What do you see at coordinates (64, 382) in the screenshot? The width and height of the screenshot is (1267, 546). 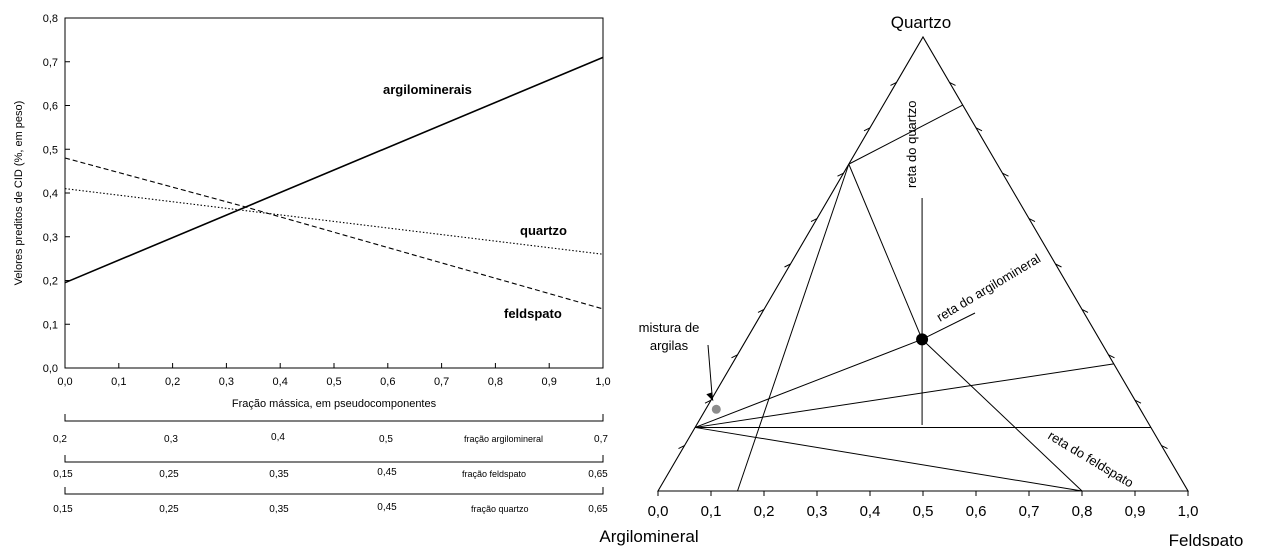 I see `x-tick-label: 0,0` at bounding box center [64, 382].